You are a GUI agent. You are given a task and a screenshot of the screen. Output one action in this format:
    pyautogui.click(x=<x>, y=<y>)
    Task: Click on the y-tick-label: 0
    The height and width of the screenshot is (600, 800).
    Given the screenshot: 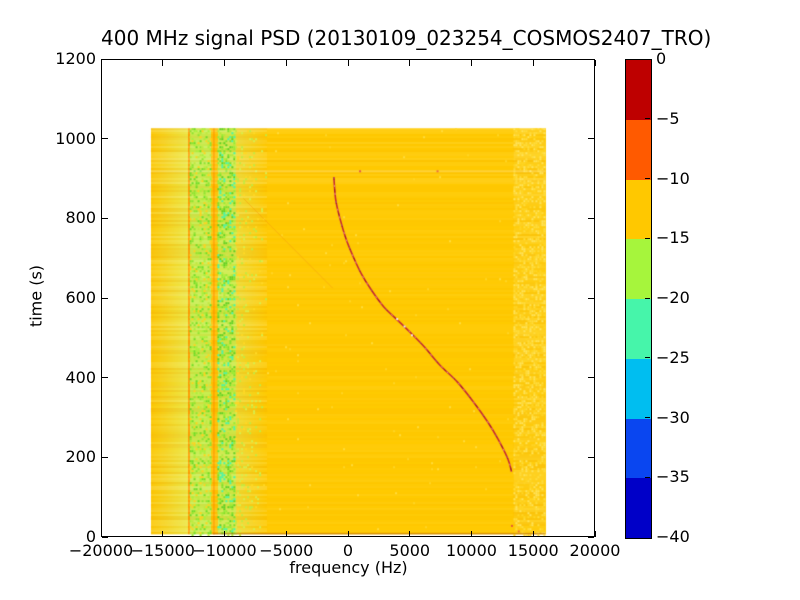 What is the action you would take?
    pyautogui.click(x=90, y=536)
    